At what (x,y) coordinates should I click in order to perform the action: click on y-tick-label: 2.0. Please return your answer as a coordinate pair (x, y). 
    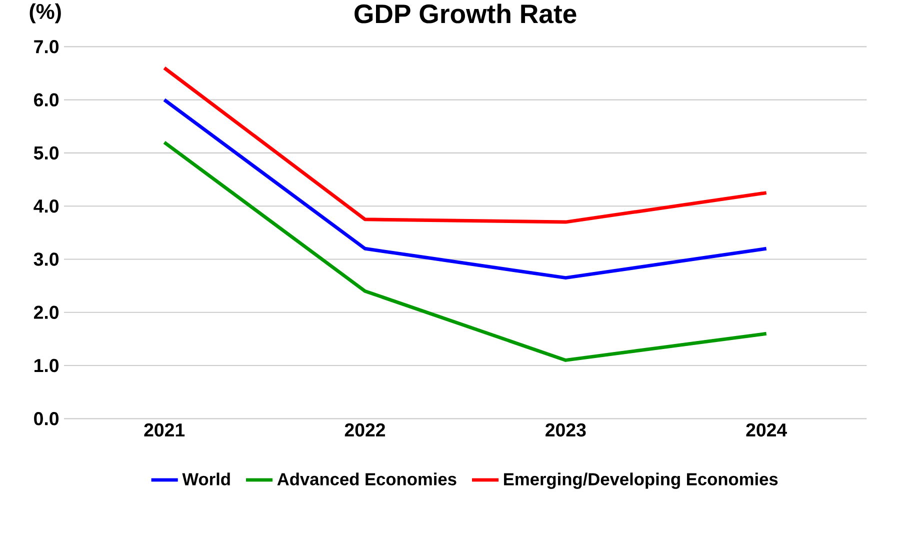
    Looking at the image, I should click on (46, 312).